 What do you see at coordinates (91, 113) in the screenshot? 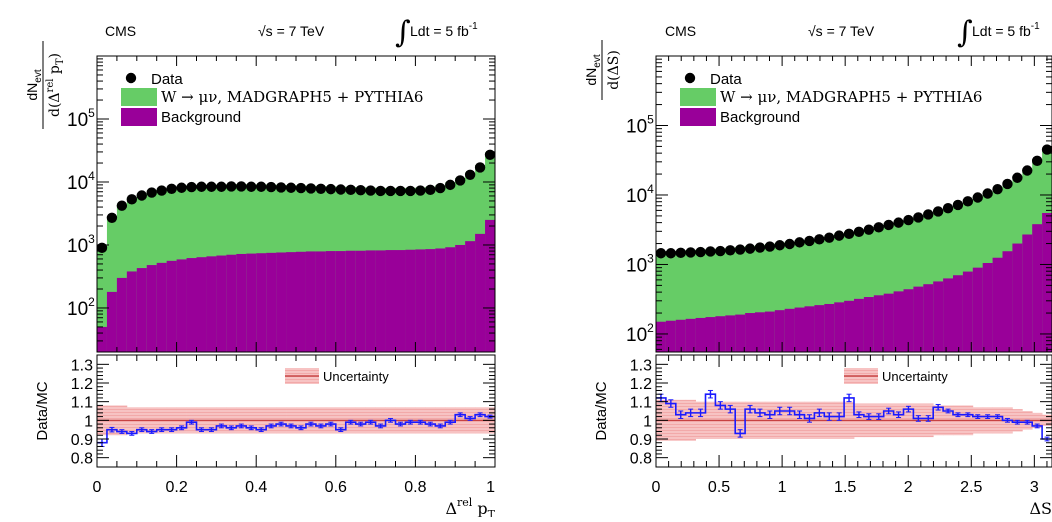
I see `y-tick-exp: 5` at bounding box center [91, 113].